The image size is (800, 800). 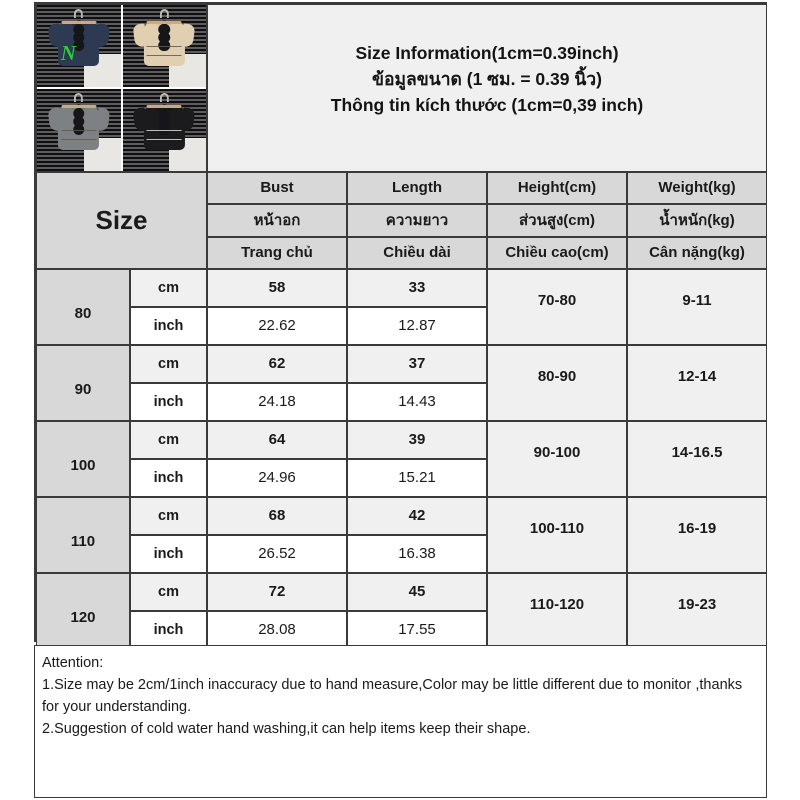 What do you see at coordinates (83, 535) in the screenshot?
I see `size-label-110: 110` at bounding box center [83, 535].